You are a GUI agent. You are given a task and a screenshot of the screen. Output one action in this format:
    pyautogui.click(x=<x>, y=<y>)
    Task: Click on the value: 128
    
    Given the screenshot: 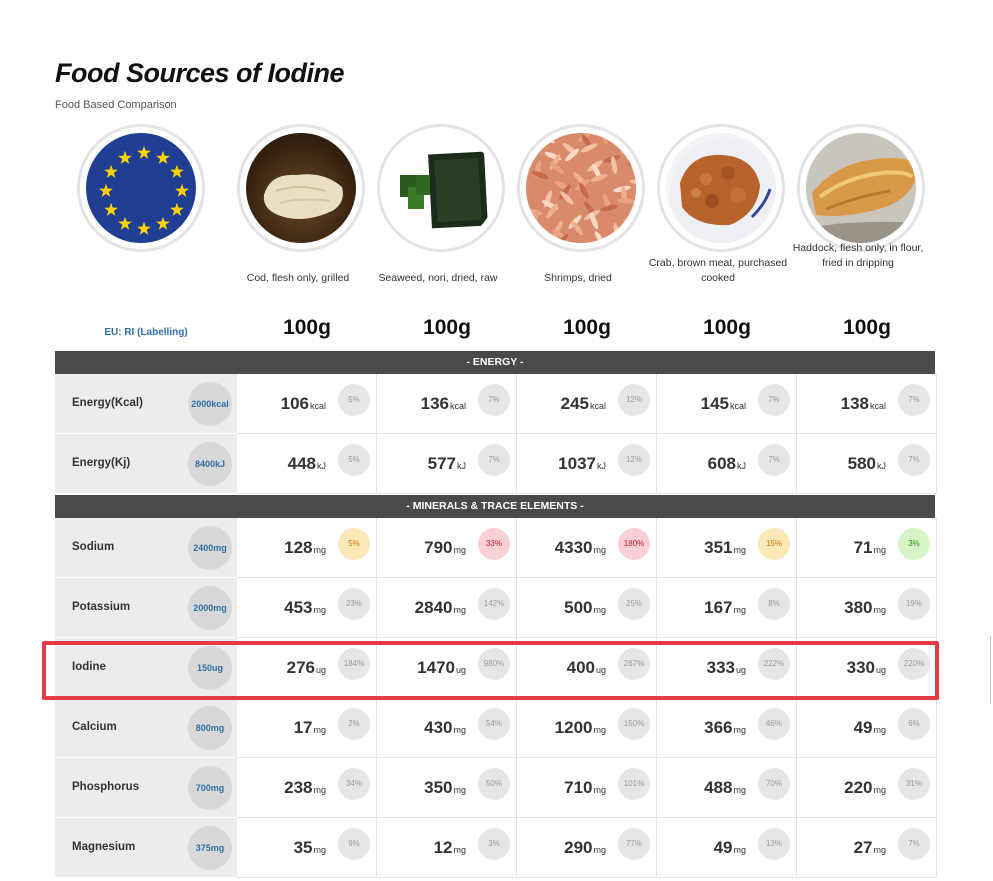 What is the action you would take?
    pyautogui.click(x=298, y=547)
    